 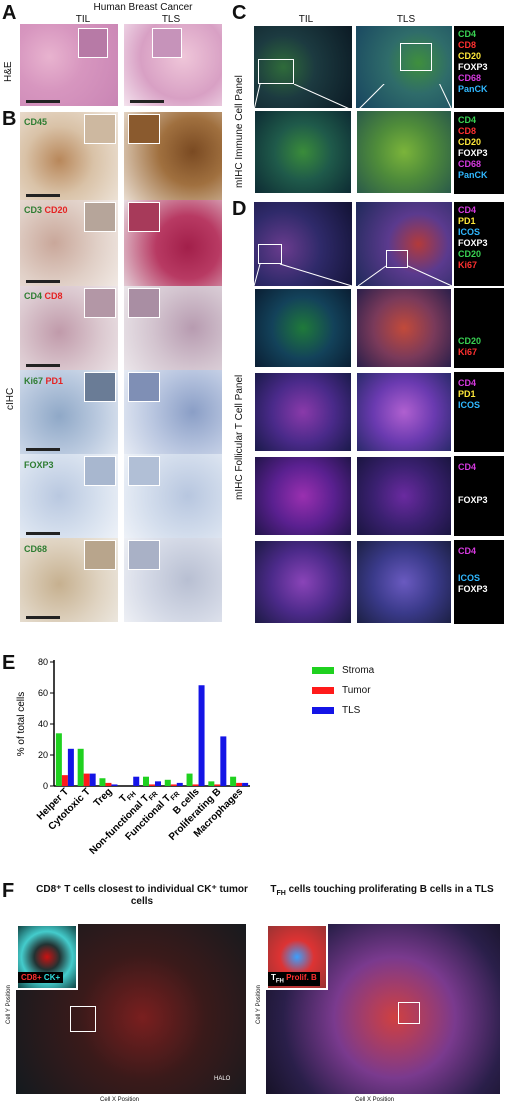 I want to click on f-right-yaxis: Cell Y Position, so click(x=259, y=1004).